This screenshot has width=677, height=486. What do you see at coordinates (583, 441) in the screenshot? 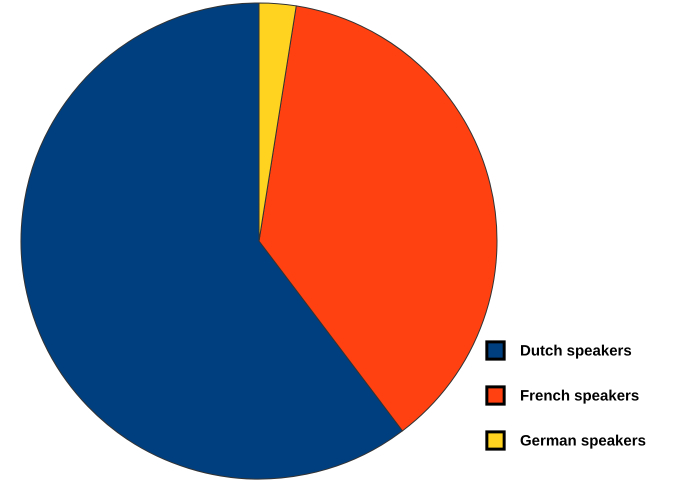
I see `legend-label: German speakers` at bounding box center [583, 441].